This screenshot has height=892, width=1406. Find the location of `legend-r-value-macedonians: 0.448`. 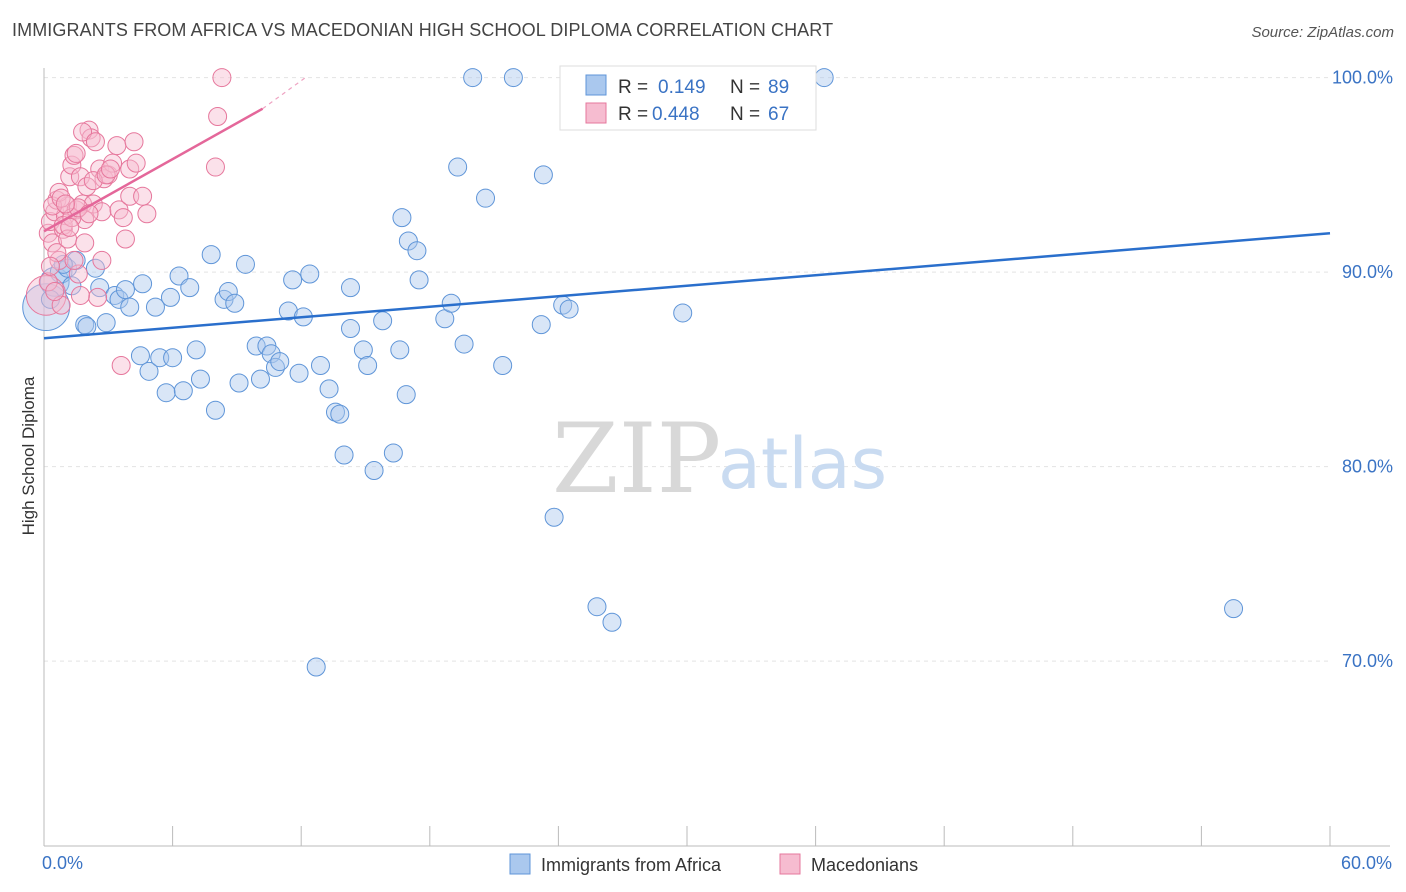

legend-r-value-macedonians: 0.448 is located at coordinates (676, 114).